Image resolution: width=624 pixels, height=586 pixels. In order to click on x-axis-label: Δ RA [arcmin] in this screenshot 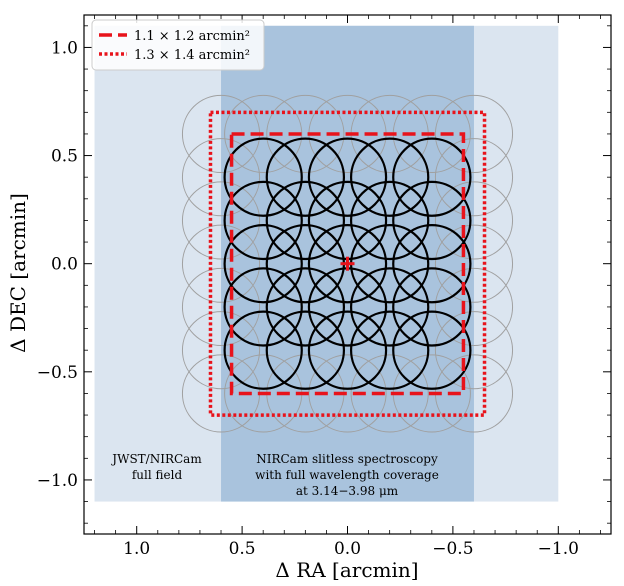, I will do `click(346, 570)`.